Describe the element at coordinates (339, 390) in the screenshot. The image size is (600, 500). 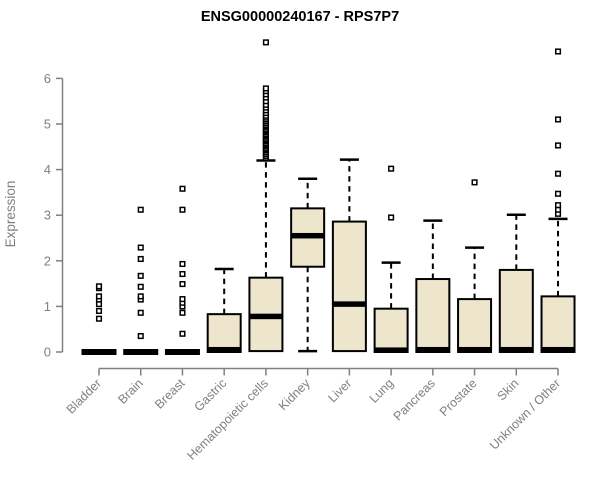
I see `x-category-label: Liver` at that location.